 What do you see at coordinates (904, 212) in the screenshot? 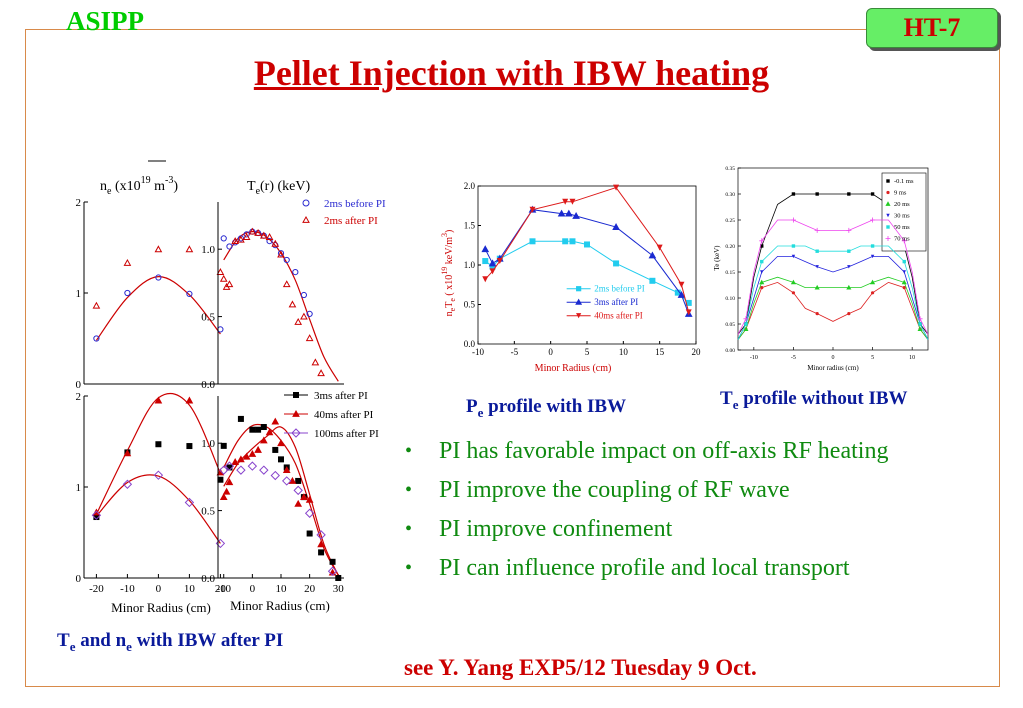
I see `legend-box` at bounding box center [904, 212].